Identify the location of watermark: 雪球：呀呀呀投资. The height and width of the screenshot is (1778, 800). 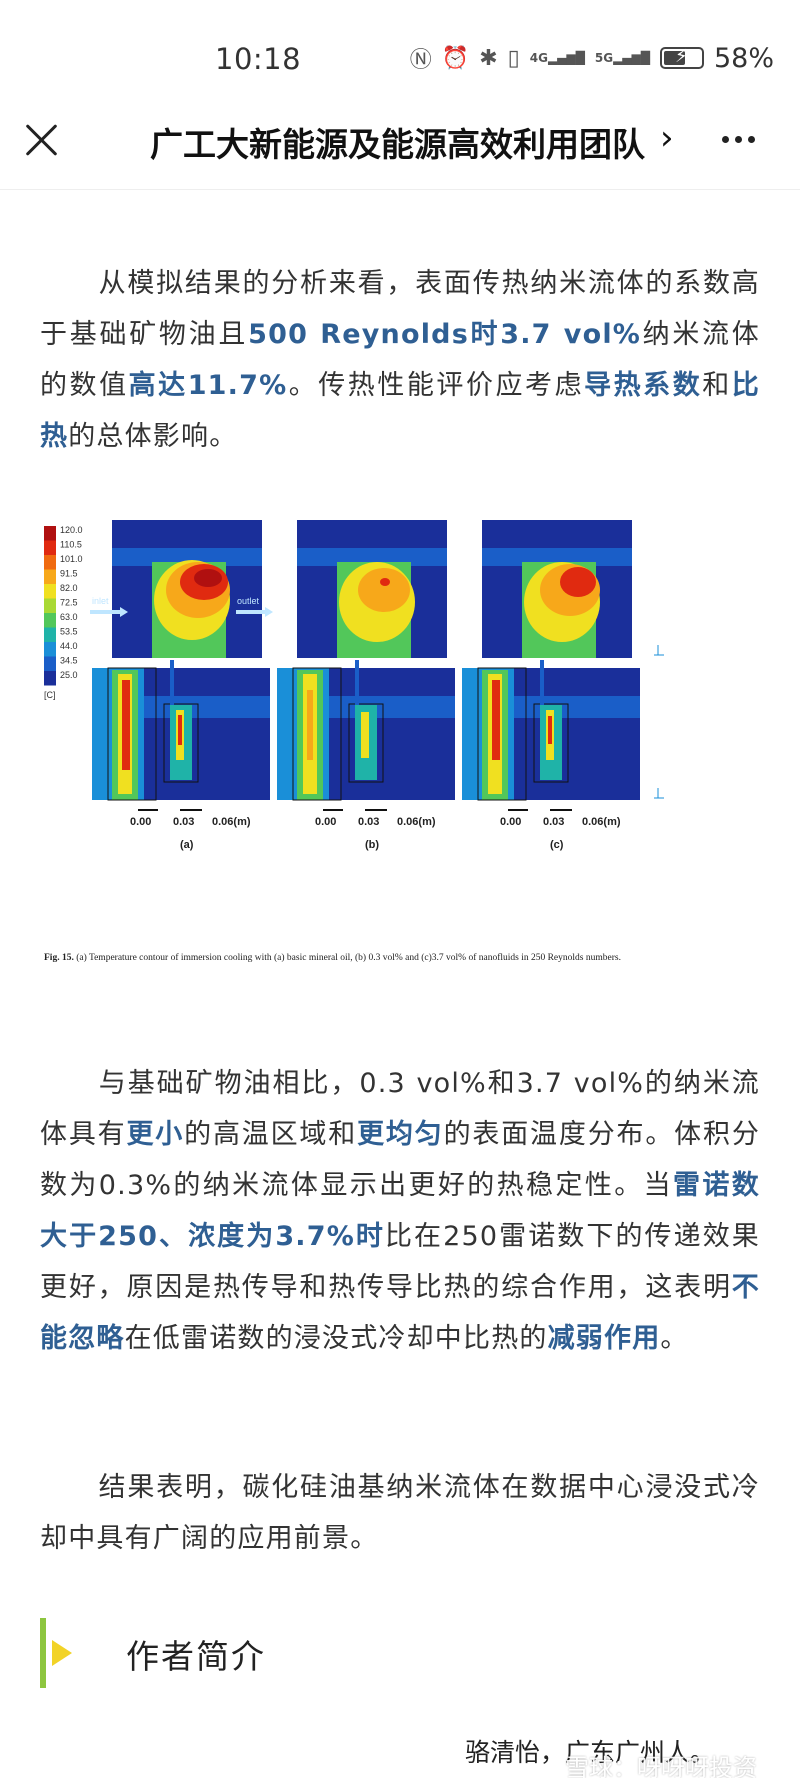
(661, 1766).